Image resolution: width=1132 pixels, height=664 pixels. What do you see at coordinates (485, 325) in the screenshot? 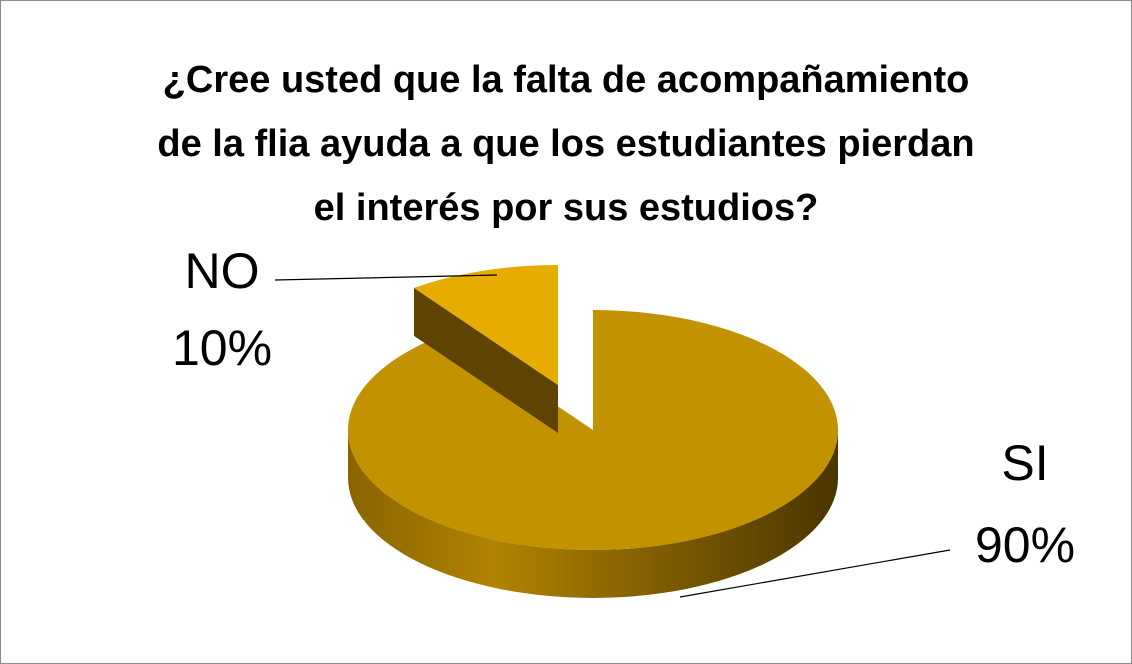
I see `pie-slice` at bounding box center [485, 325].